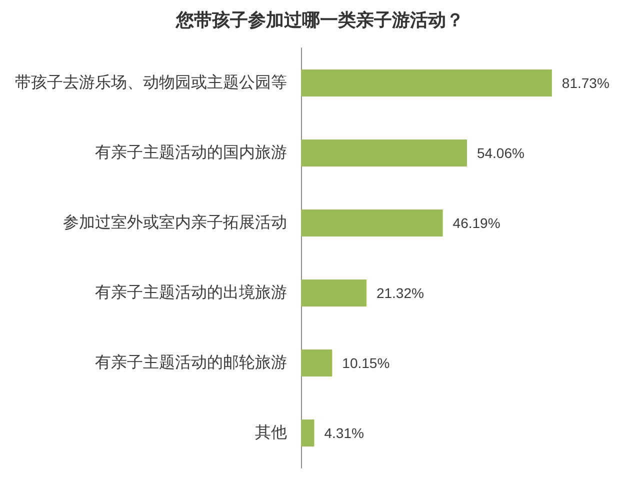 The width and height of the screenshot is (640, 477). I want to click on y-tick-label: 参加过室外或室内亲子拓展活动, so click(175, 223).